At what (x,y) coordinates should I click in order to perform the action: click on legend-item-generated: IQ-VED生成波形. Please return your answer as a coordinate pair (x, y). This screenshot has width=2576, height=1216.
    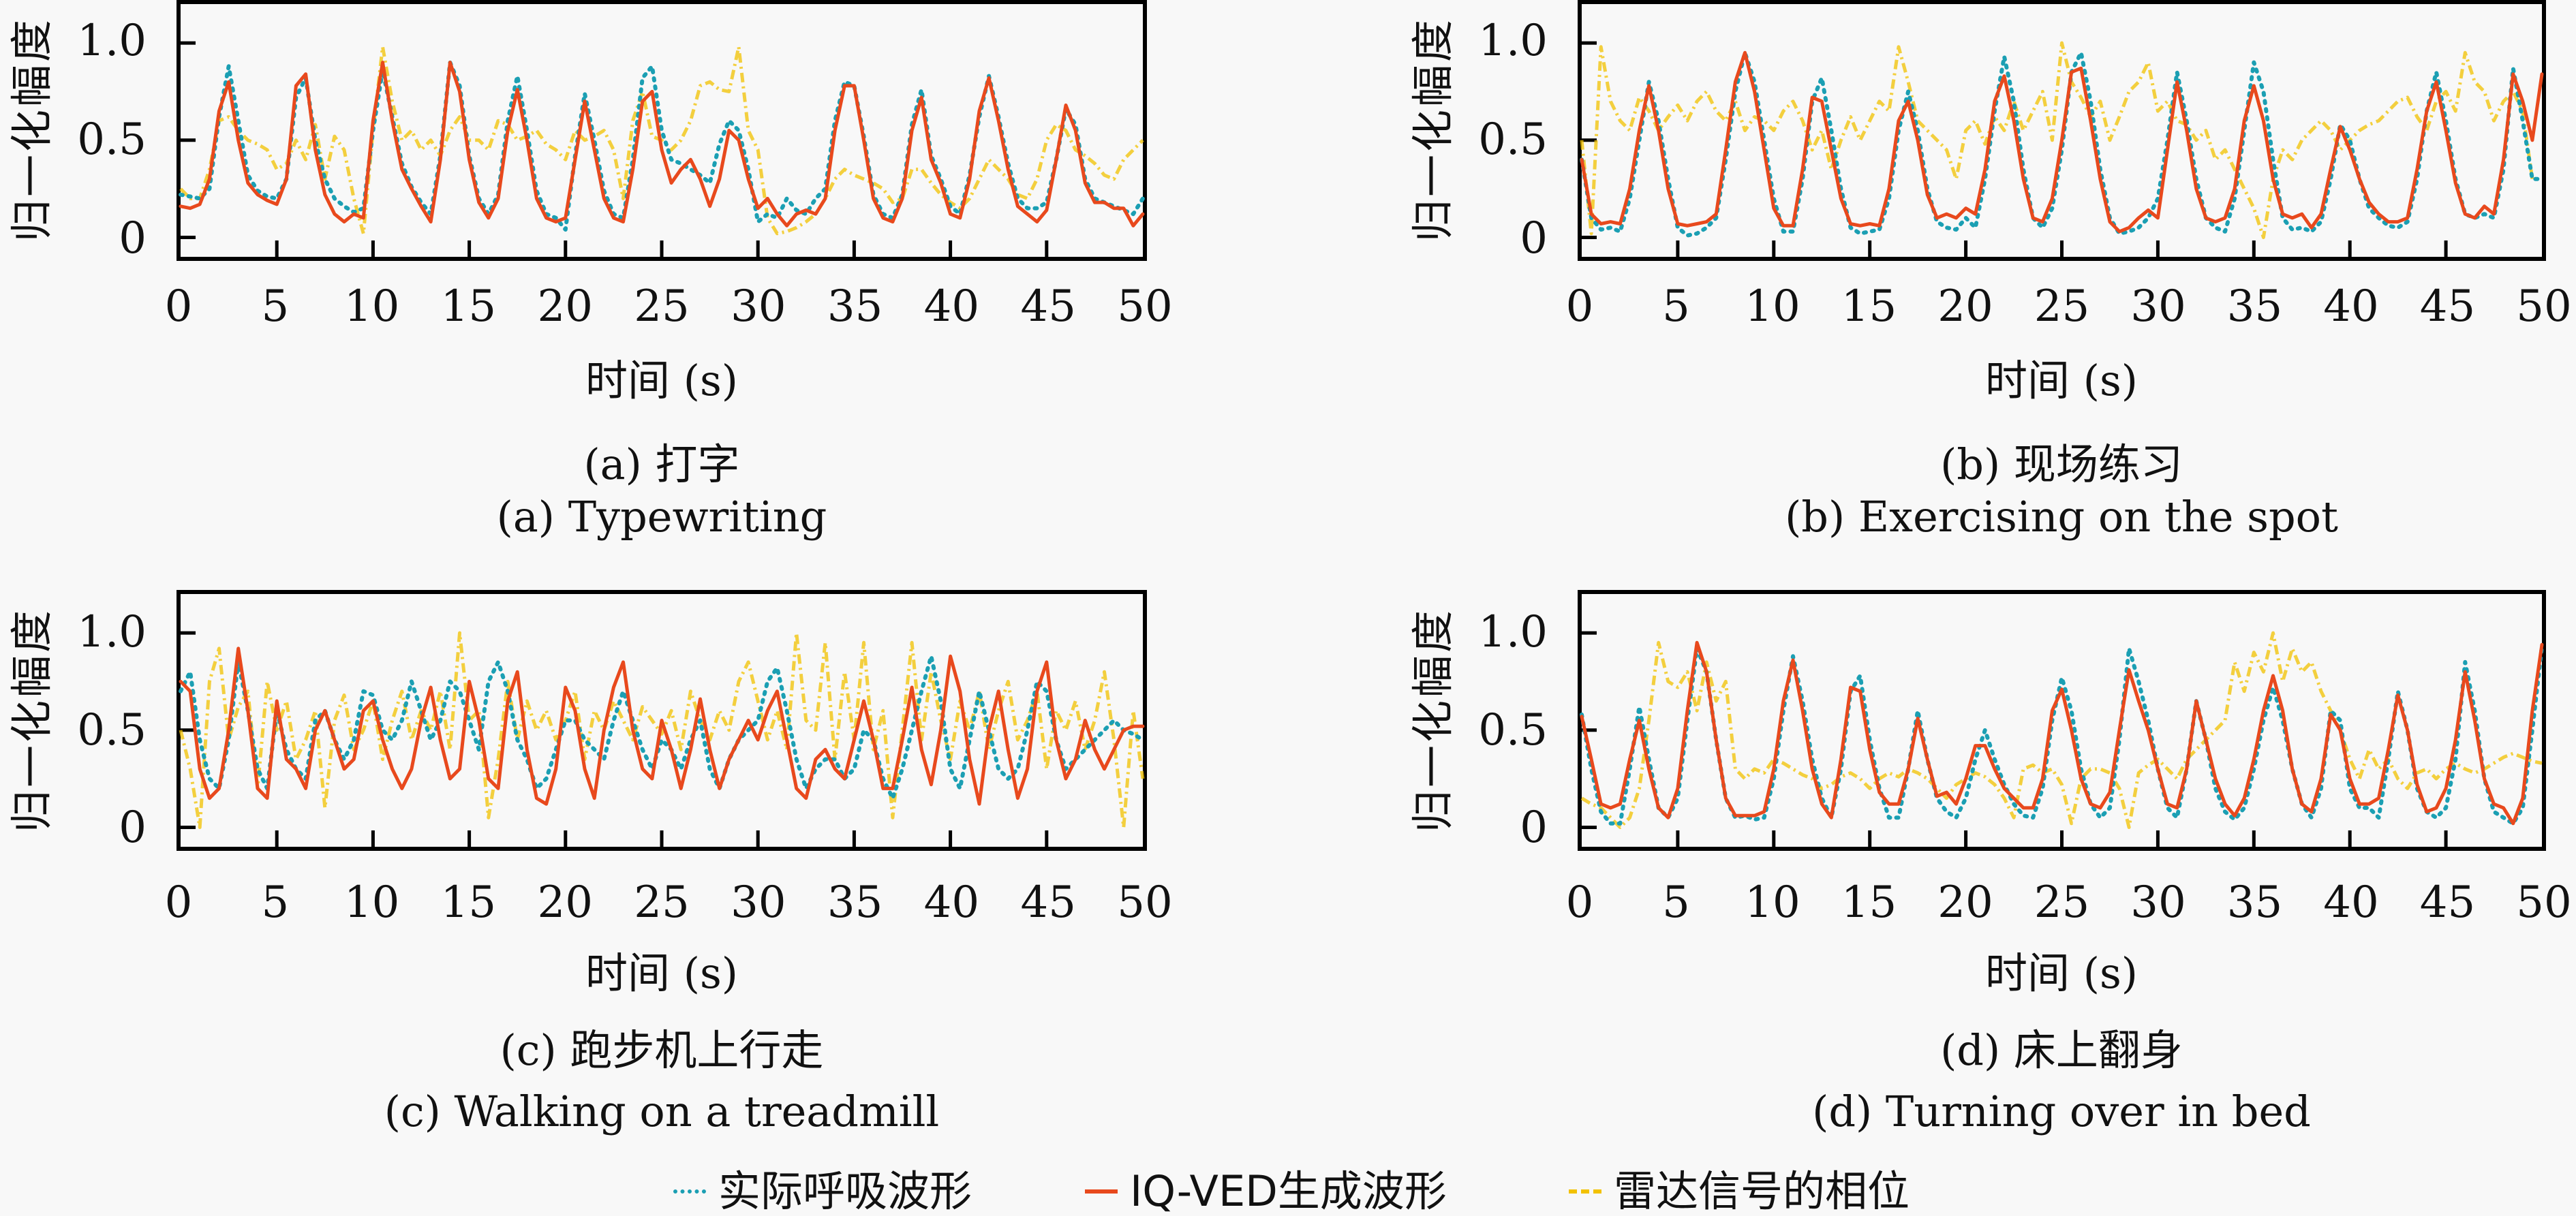
    Looking at the image, I should click on (1266, 1191).